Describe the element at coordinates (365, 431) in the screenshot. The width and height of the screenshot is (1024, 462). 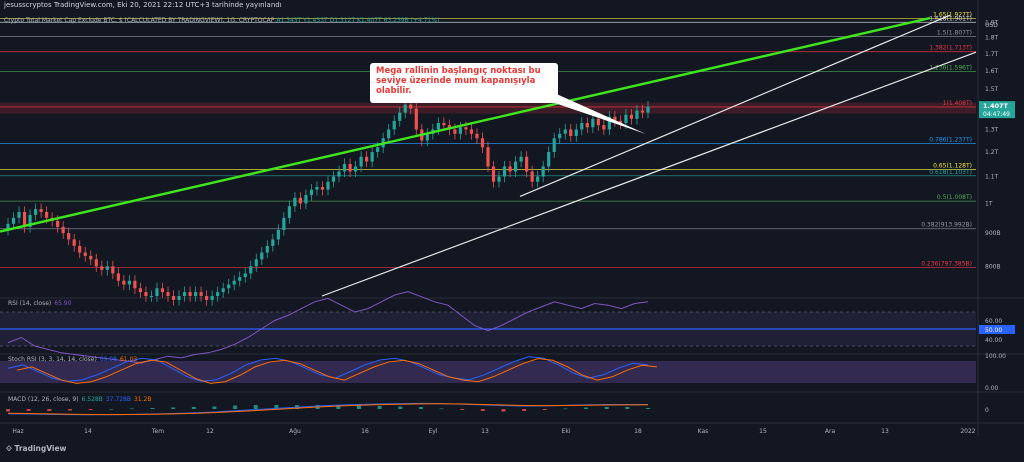
I see `time-axis-tick: 16` at that location.